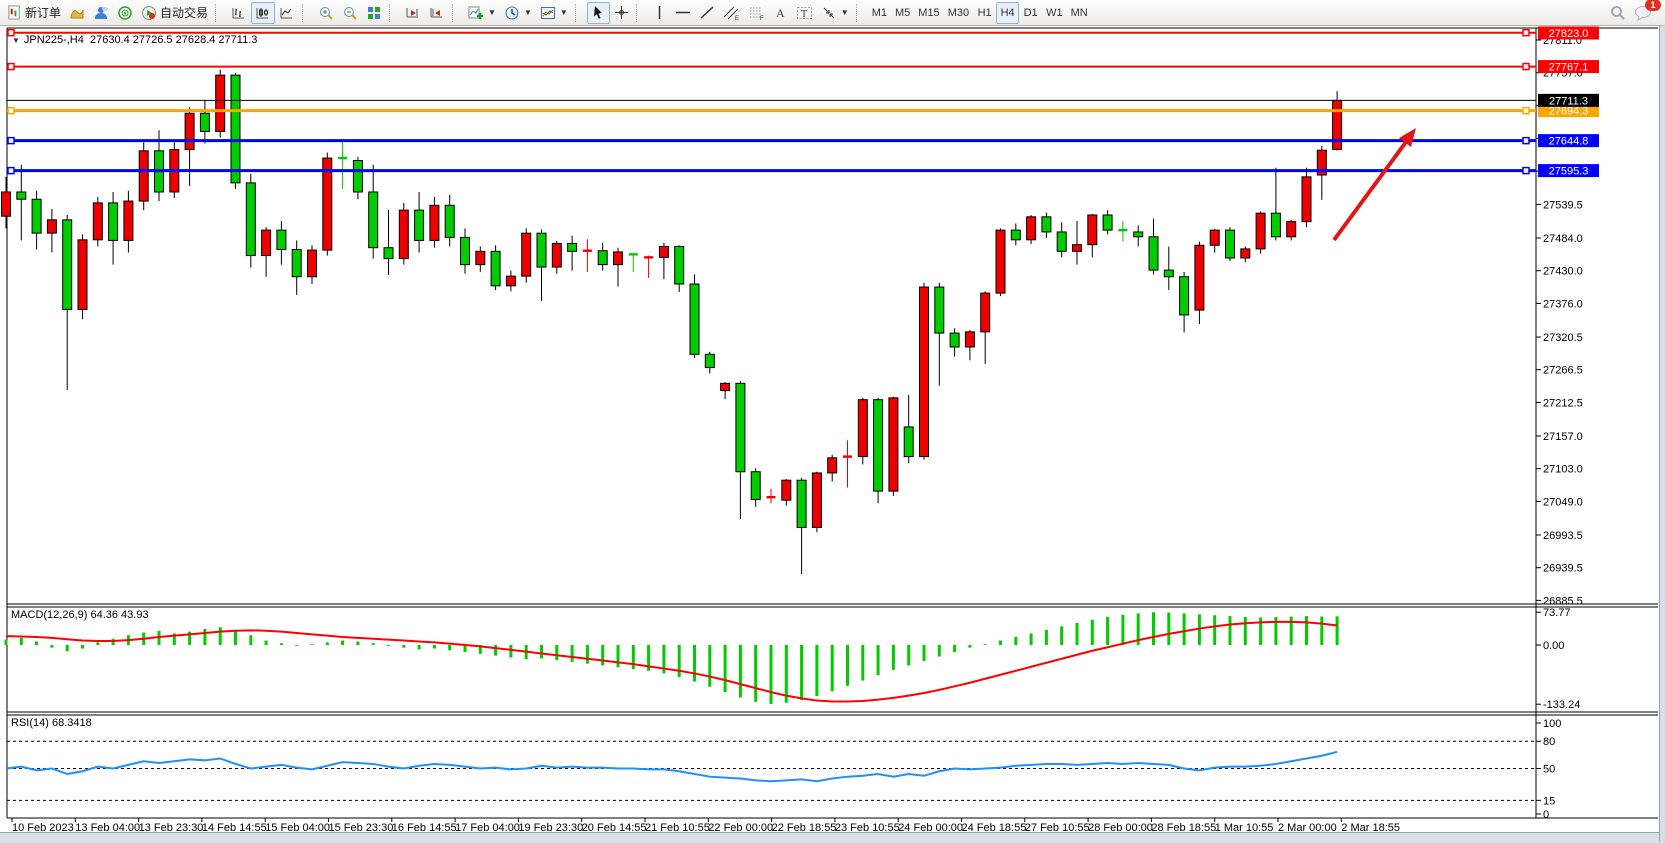 The height and width of the screenshot is (843, 1665). What do you see at coordinates (1054, 12) in the screenshot?
I see `timeframe-w1-button: W1` at bounding box center [1054, 12].